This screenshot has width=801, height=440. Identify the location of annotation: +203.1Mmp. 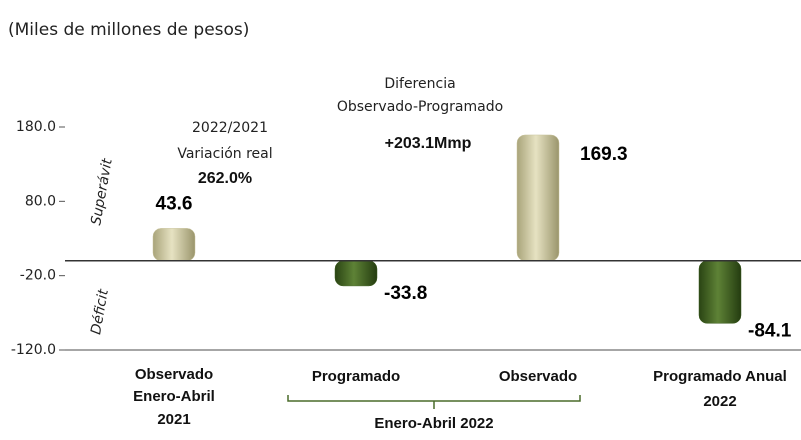
(428, 143).